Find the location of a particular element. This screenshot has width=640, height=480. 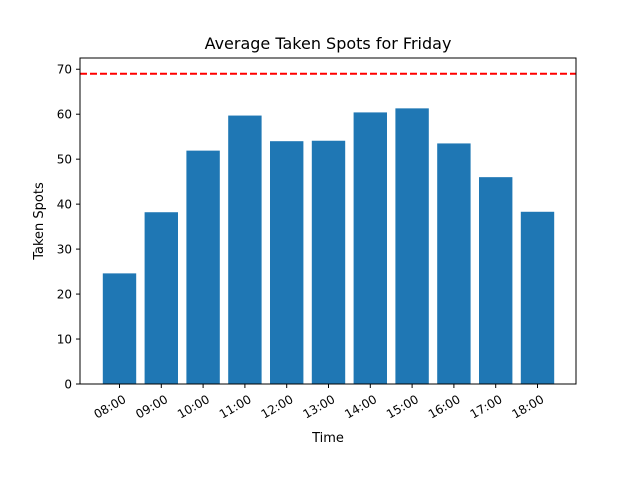

y-tick-label: 0 is located at coordinates (68, 385).